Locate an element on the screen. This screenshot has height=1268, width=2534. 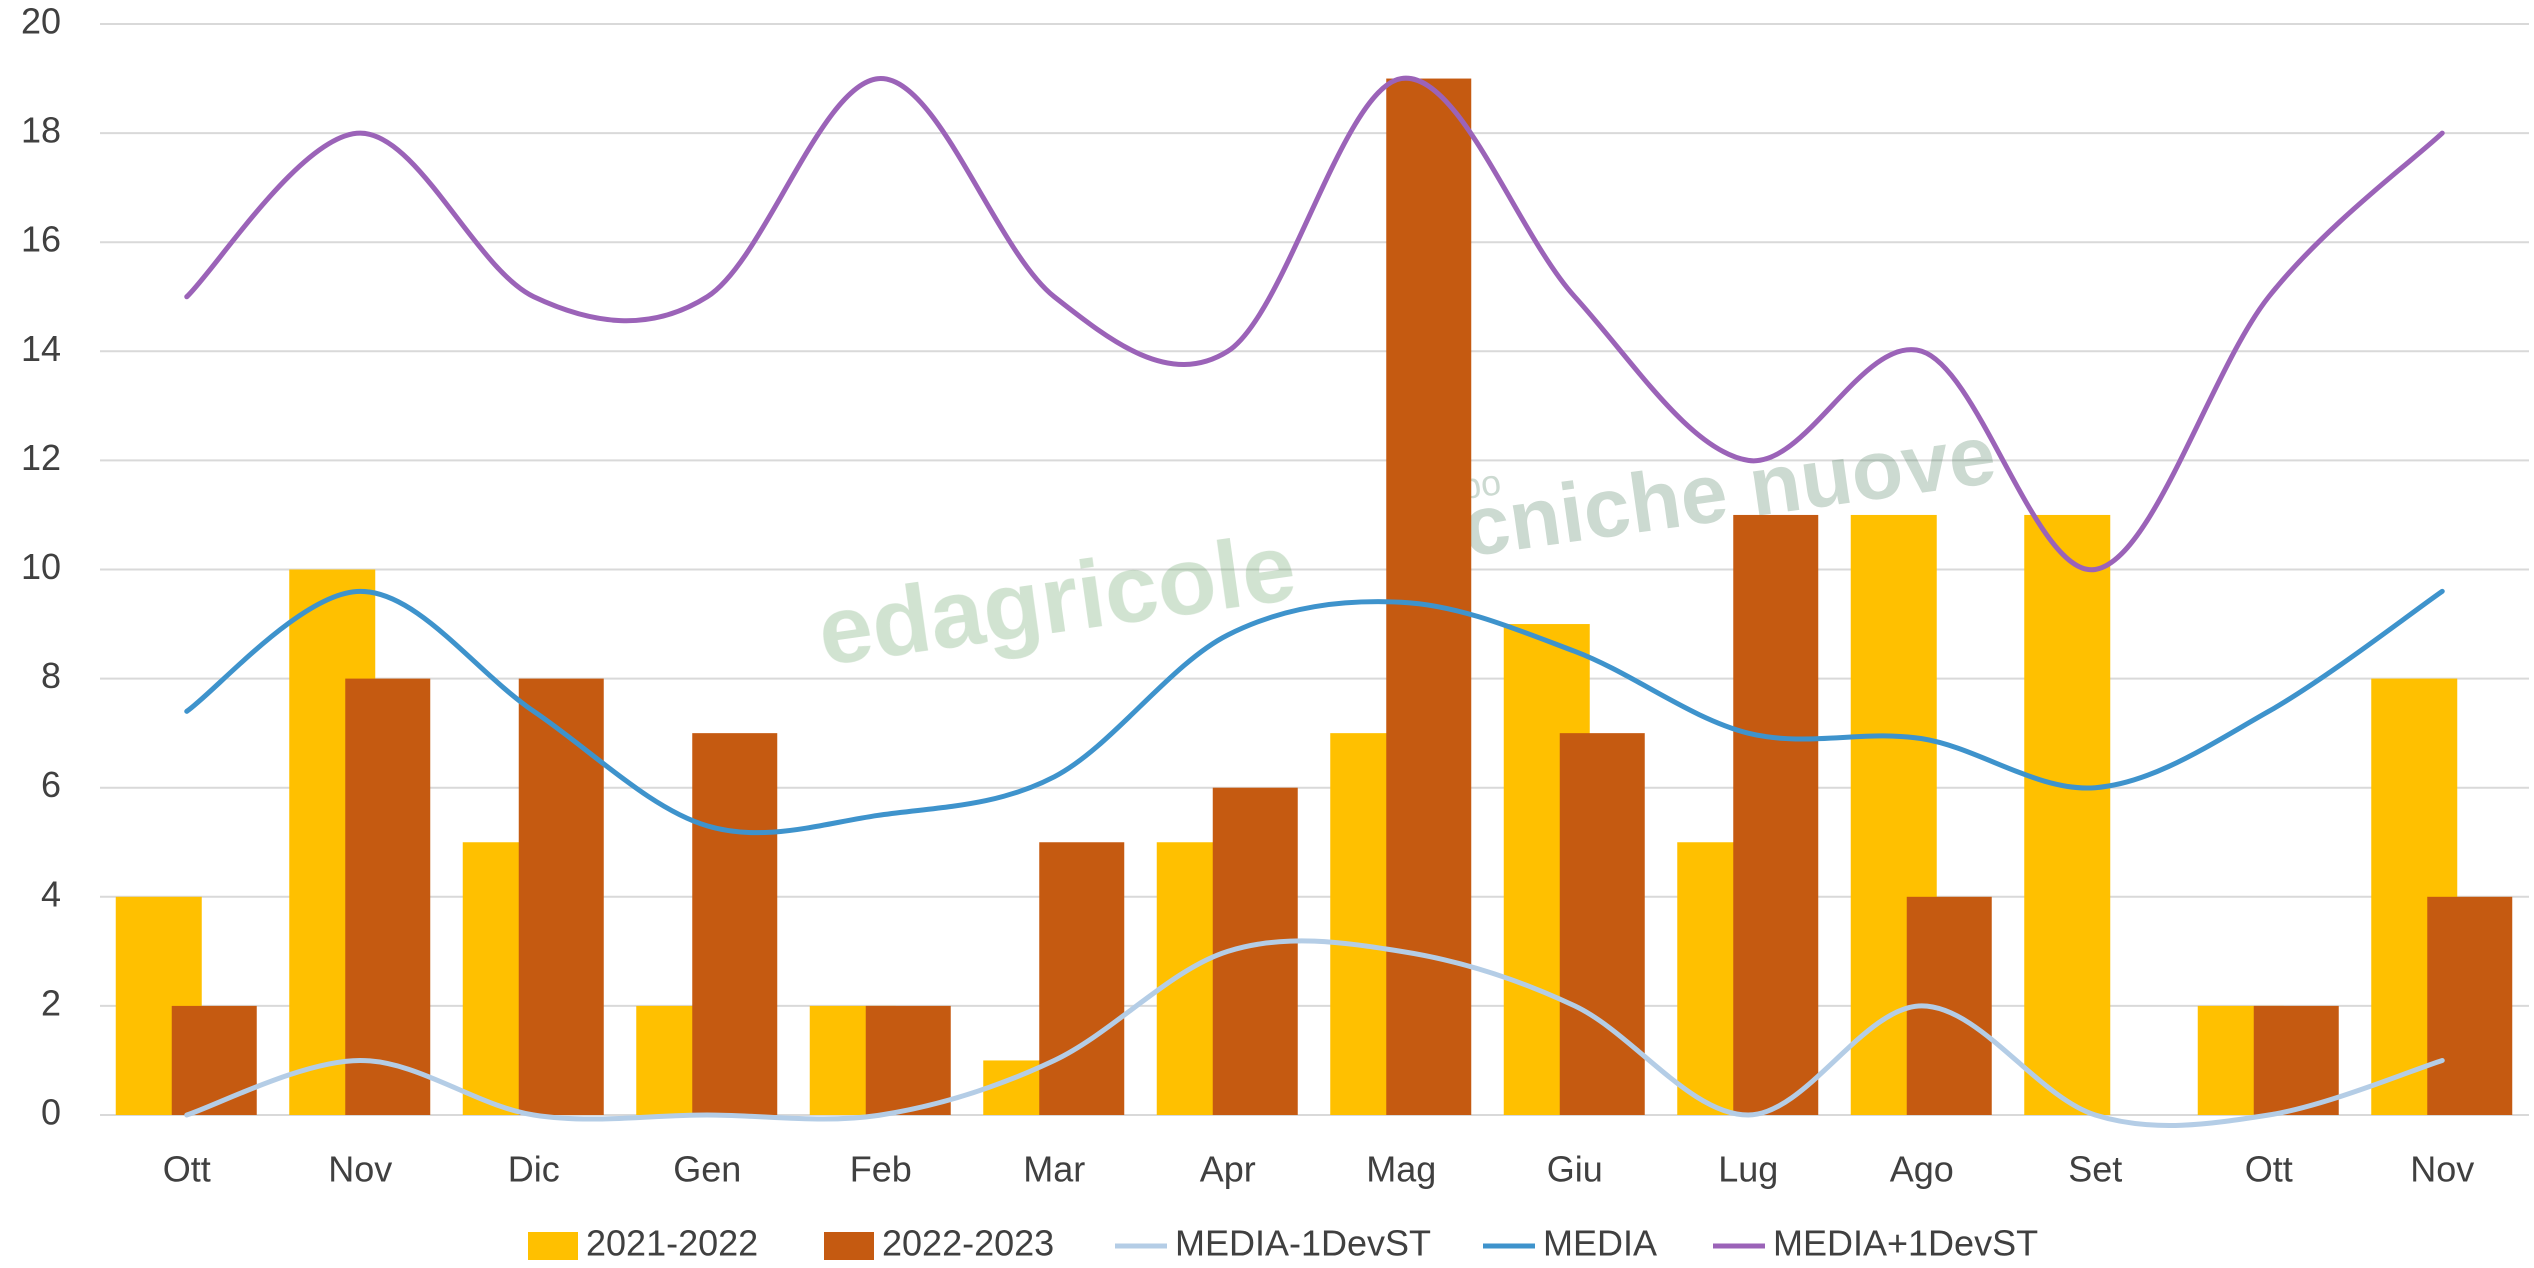
x-tick-label: Lug is located at coordinates (1748, 1169).